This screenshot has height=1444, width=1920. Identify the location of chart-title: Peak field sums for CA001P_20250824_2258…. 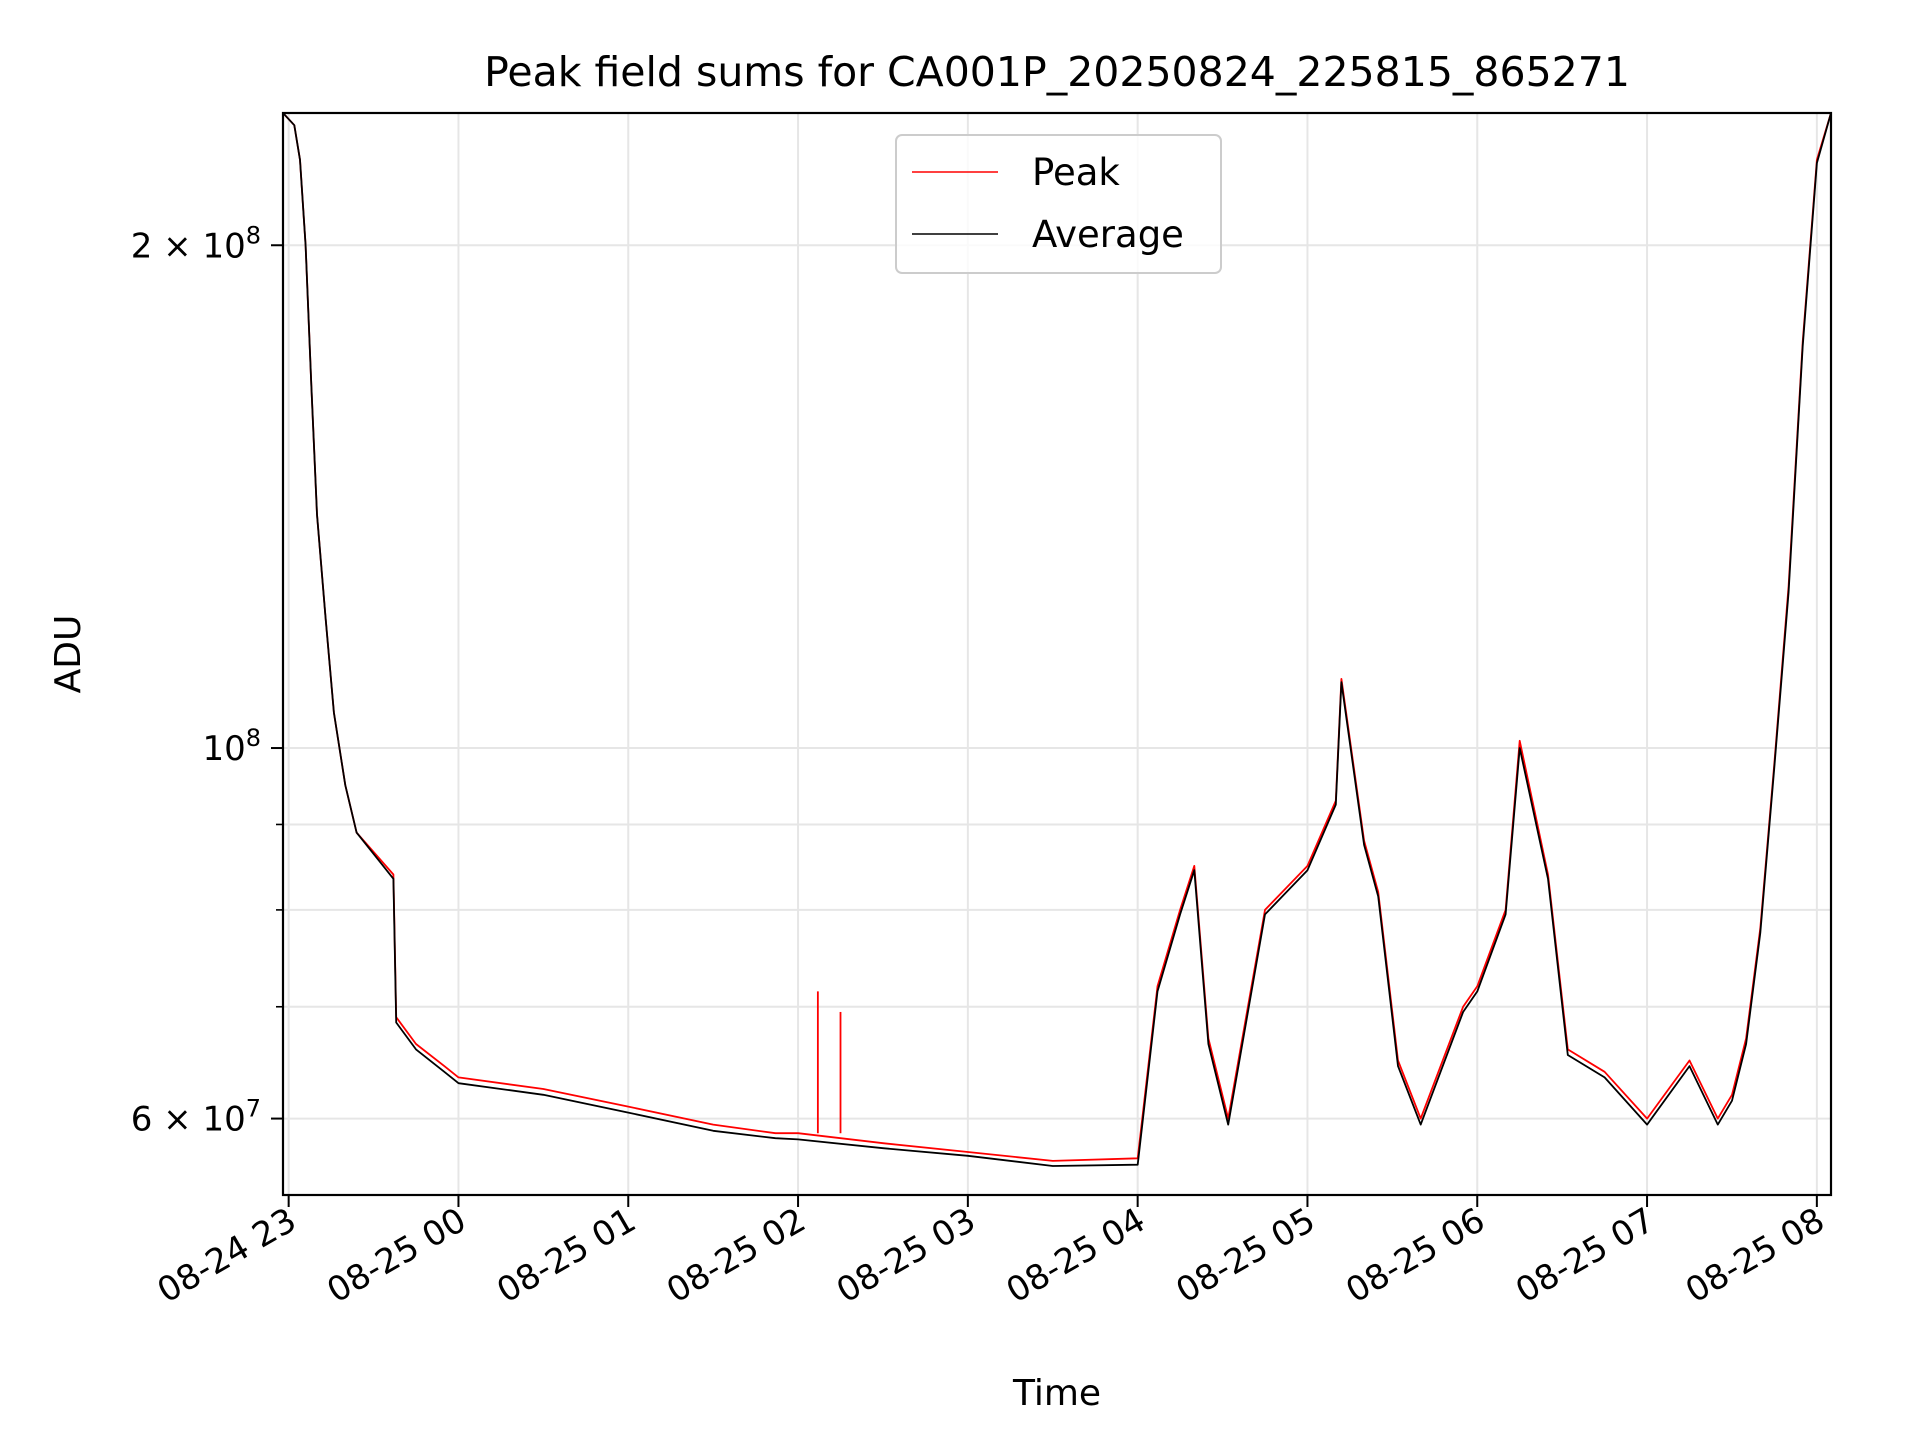
(1057, 72).